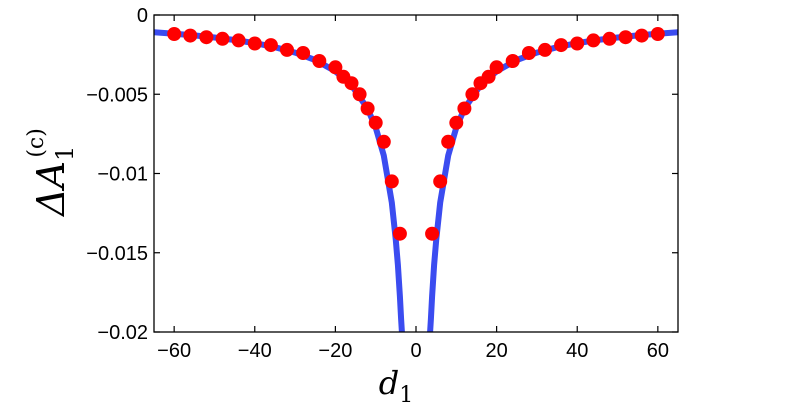 The height and width of the screenshot is (402, 789). What do you see at coordinates (122, 175) in the screenshot?
I see `y-tick-label: −0.01` at bounding box center [122, 175].